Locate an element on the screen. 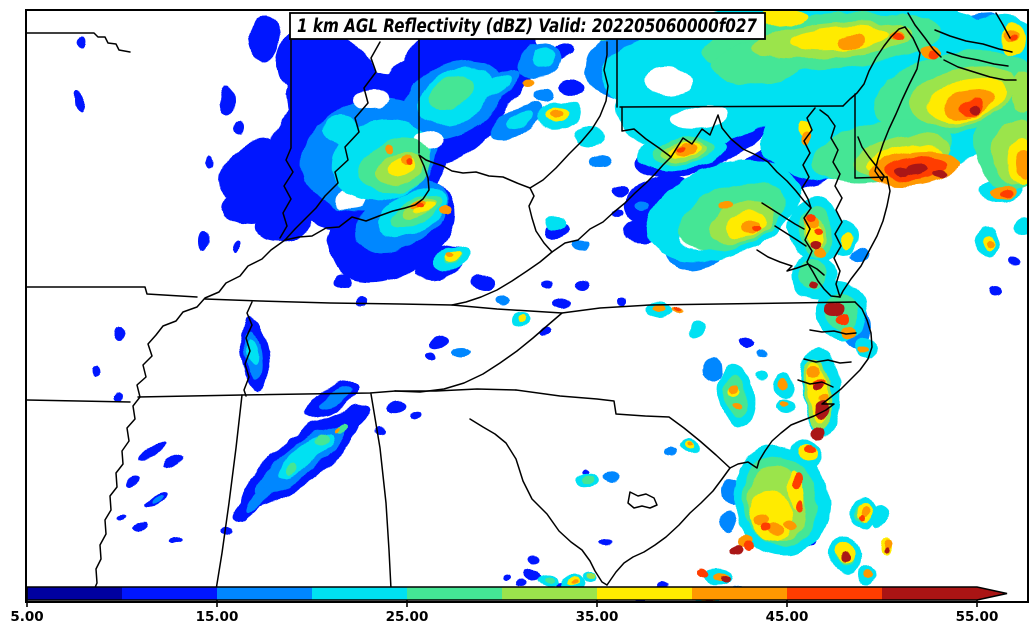  border-james_river is located at coordinates (790, 262).